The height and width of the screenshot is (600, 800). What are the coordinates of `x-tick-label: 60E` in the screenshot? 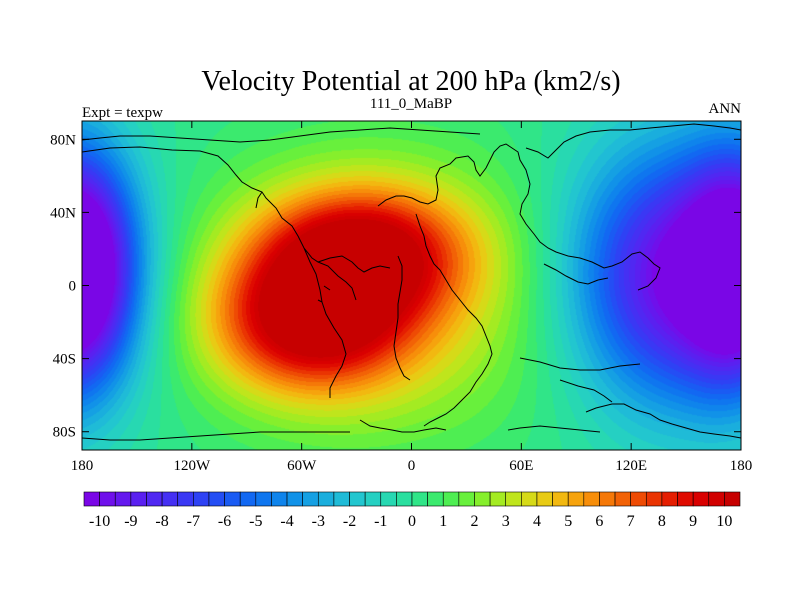 It's located at (521, 466).